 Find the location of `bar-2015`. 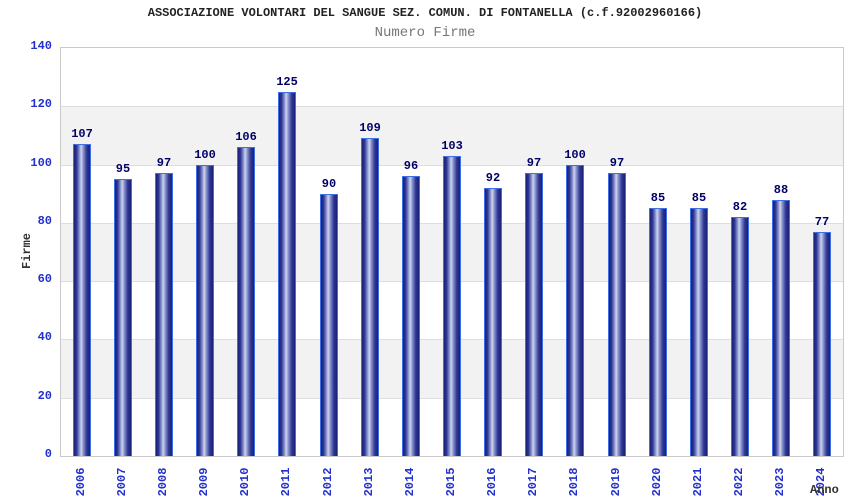

bar-2015 is located at coordinates (452, 306).